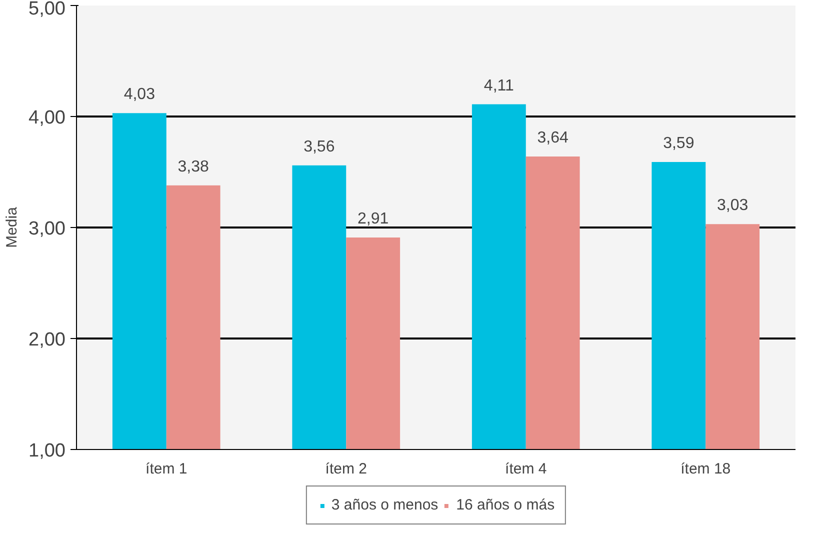 The image size is (817, 548). Describe the element at coordinates (346, 469) in the screenshot. I see `x-tick-label: ítem 2` at that location.